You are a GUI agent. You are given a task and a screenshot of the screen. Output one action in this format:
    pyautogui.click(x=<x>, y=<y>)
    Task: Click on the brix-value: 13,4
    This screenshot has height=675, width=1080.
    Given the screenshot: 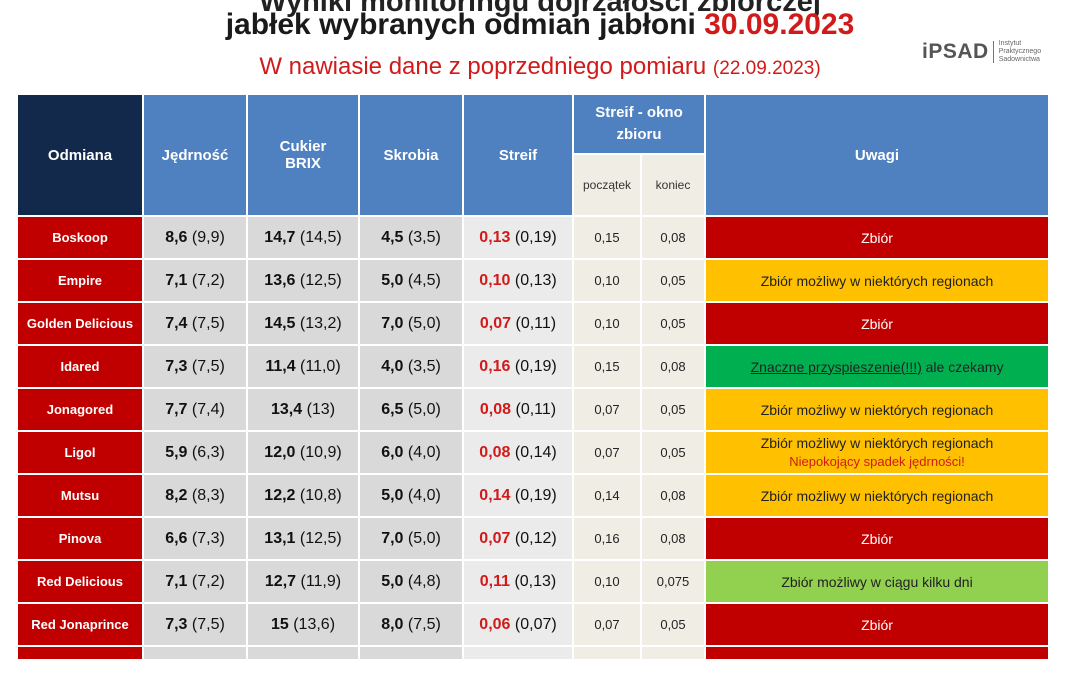 What is the action you would take?
    pyautogui.click(x=286, y=409)
    